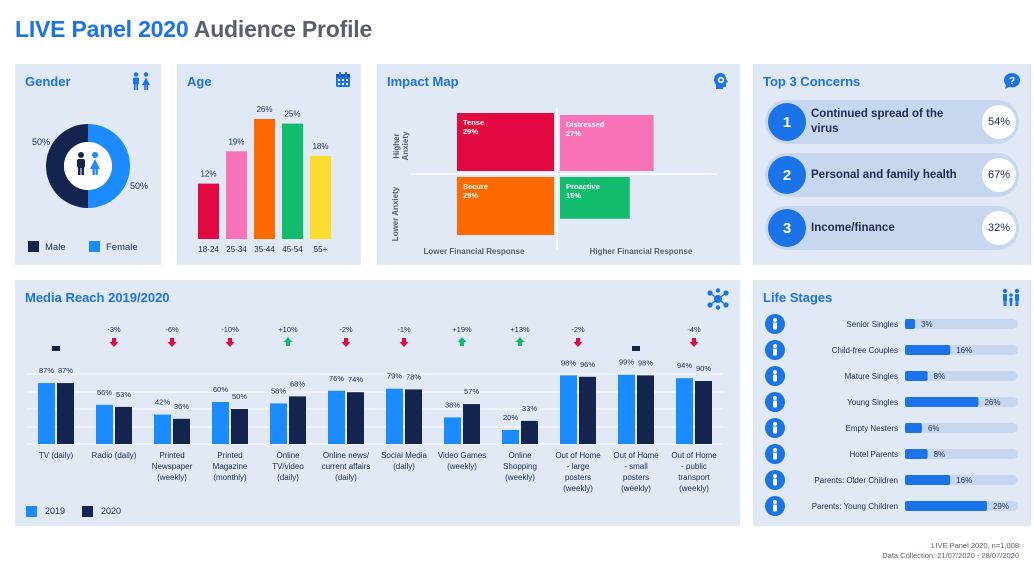 This screenshot has width=1034, height=574. Describe the element at coordinates (56, 348) in the screenshot. I see `no-change-dash-icon` at that location.